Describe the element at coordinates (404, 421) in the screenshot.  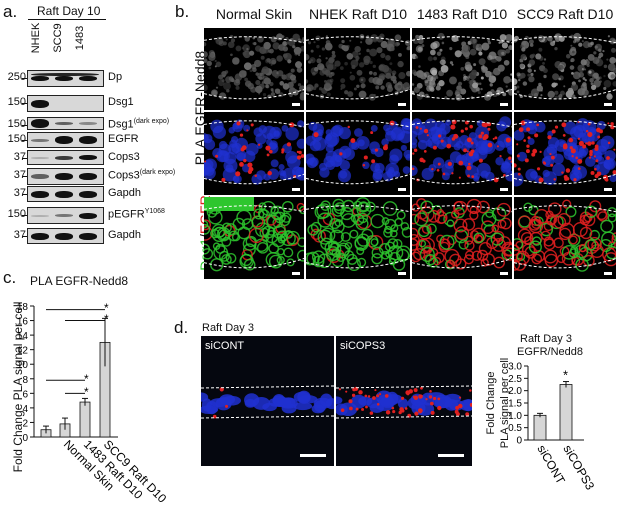
I see `d-image-canvas` at that location.